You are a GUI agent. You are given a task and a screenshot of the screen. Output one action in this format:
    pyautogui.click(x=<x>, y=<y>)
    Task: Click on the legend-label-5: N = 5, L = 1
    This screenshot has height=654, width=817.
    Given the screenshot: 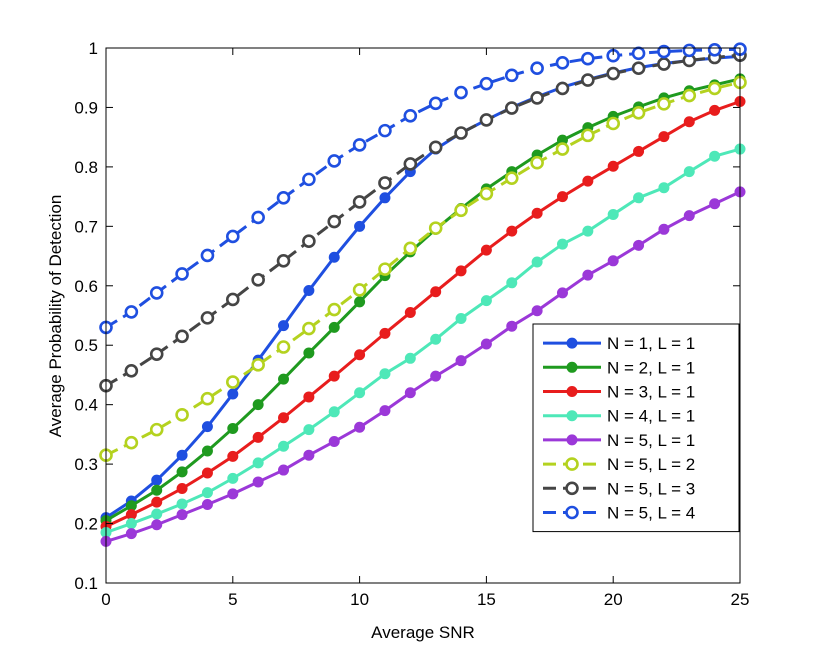 What is the action you would take?
    pyautogui.click(x=651, y=440)
    